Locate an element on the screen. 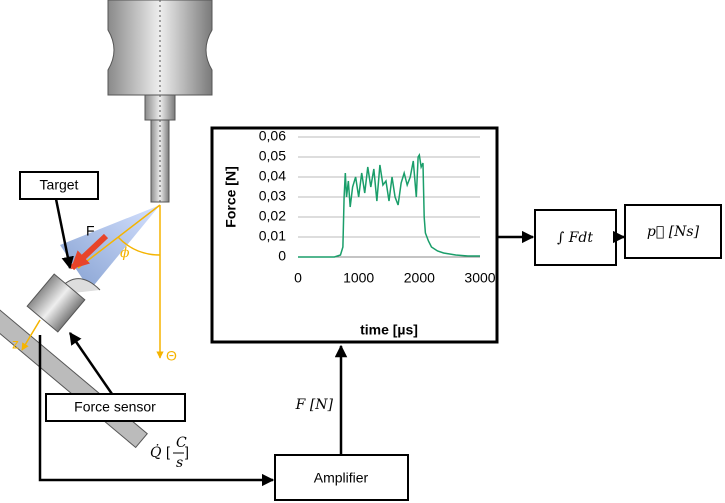  theta-label: Θ is located at coordinates (171, 356).